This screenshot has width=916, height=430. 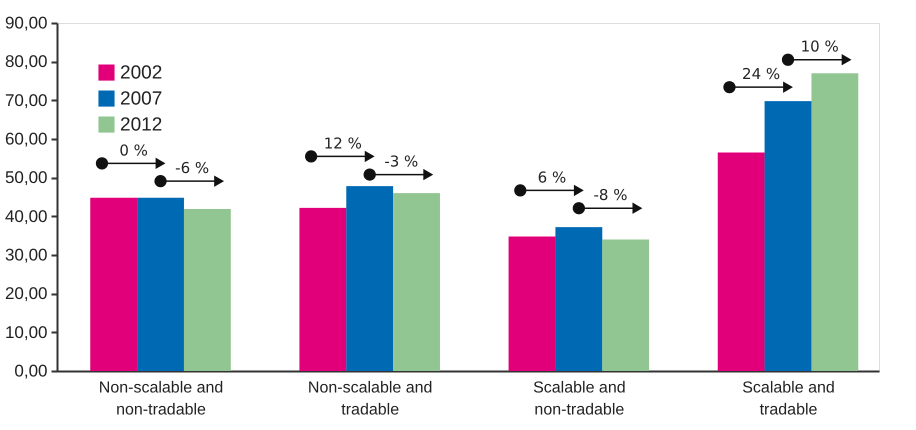 What do you see at coordinates (343, 143) in the screenshot?
I see `annotation: 12 %` at bounding box center [343, 143].